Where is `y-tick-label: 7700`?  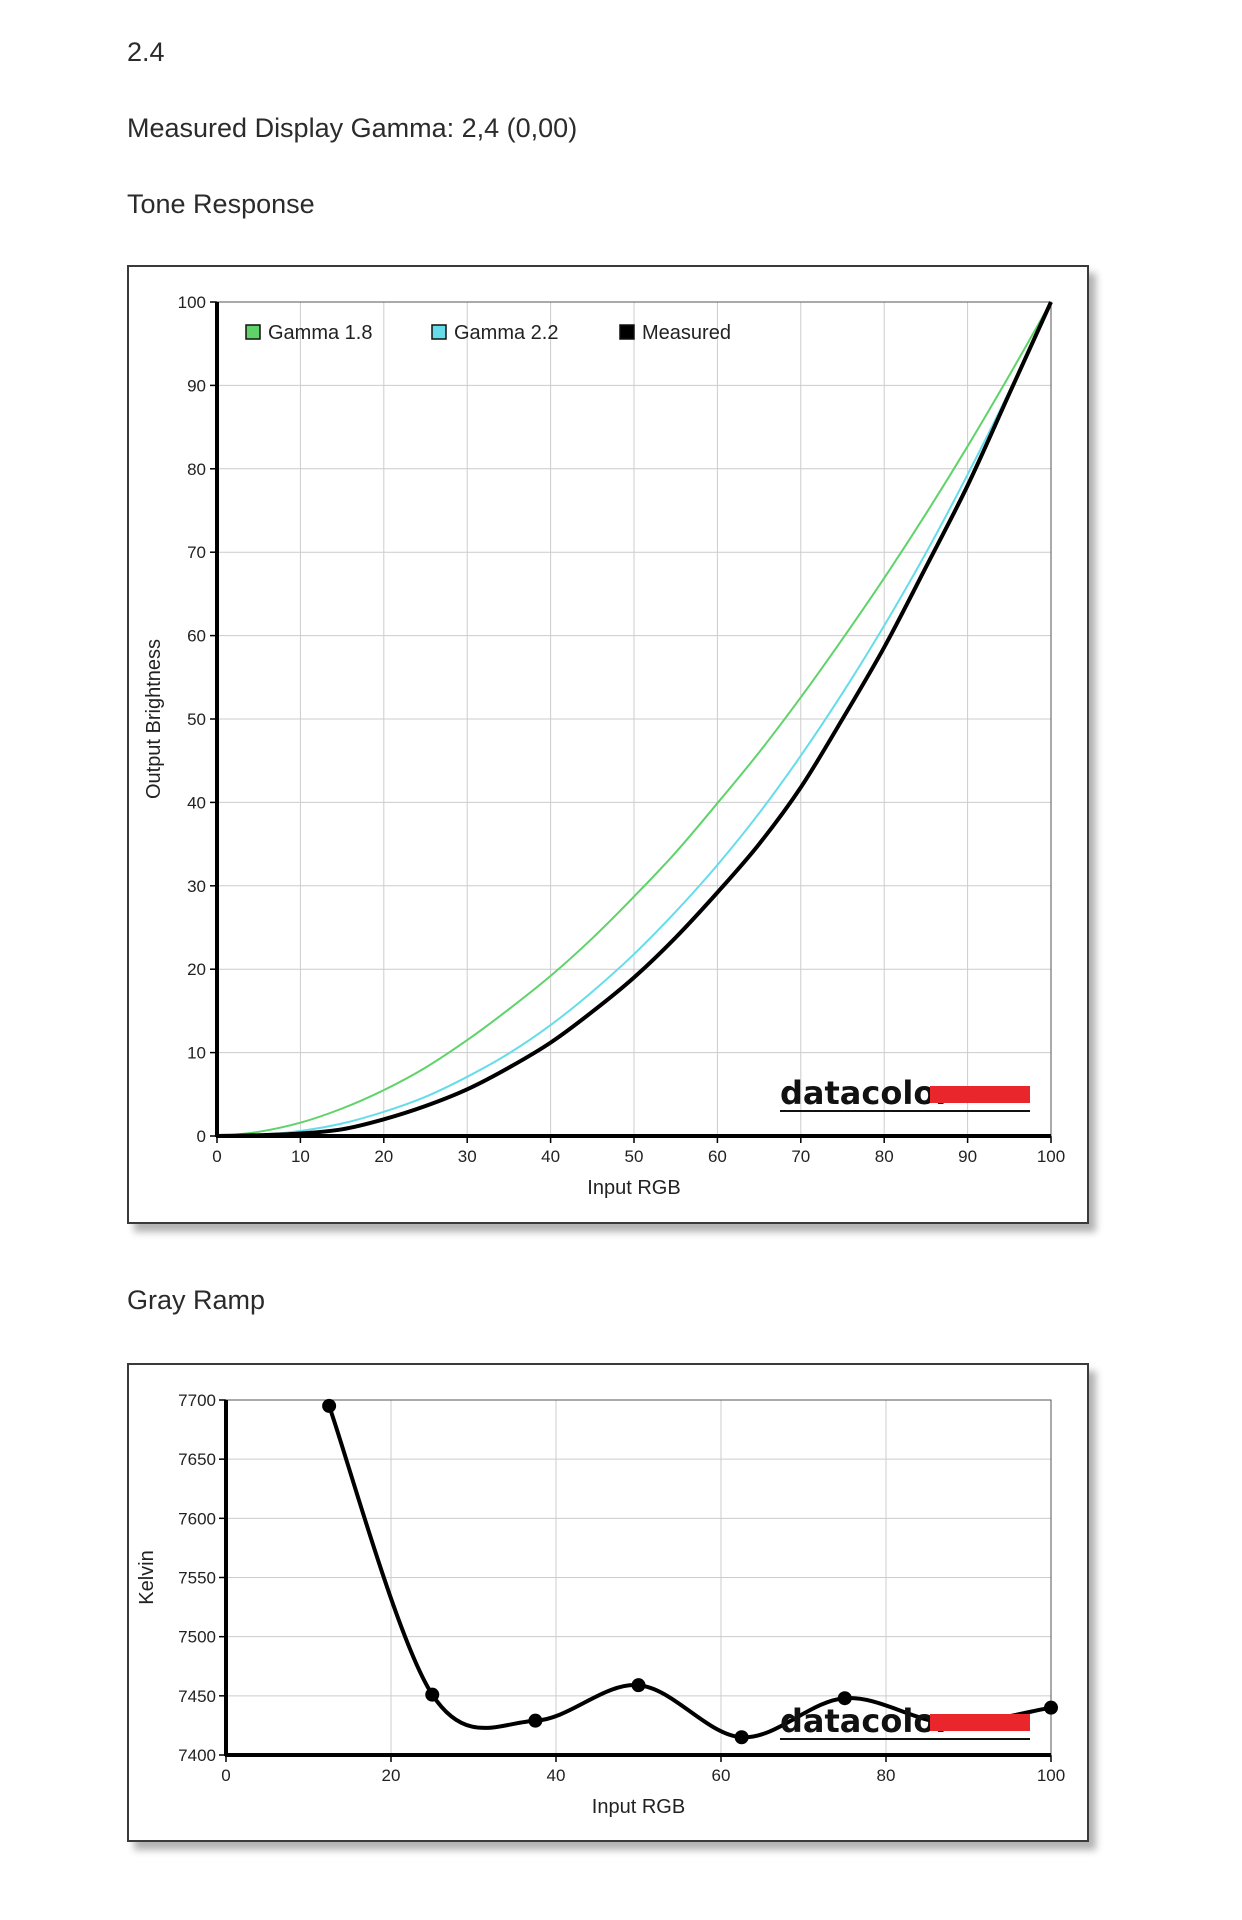 y-tick-label: 7700 is located at coordinates (197, 1400).